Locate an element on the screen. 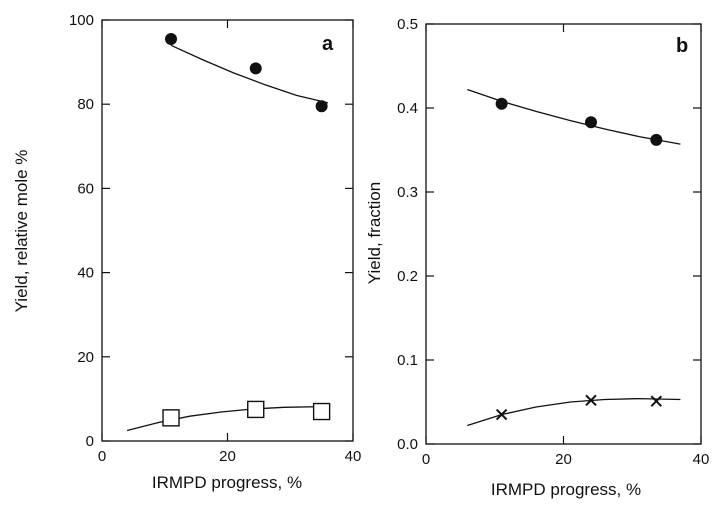  panel-b-y-tick-label: 0.5 is located at coordinates (407, 24).